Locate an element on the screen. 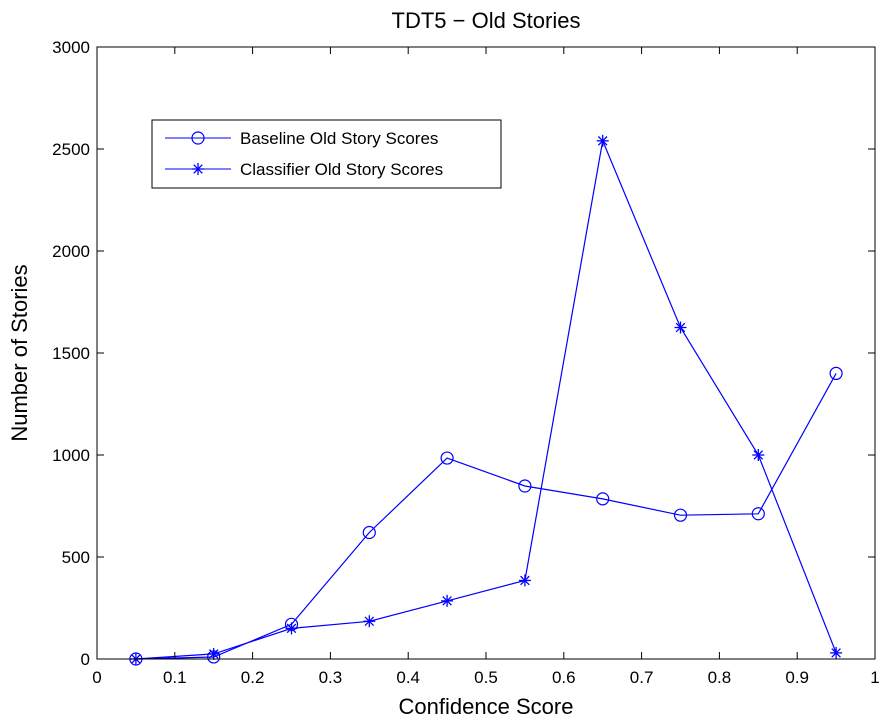 This screenshot has width=885, height=723. legend-box is located at coordinates (326, 154).